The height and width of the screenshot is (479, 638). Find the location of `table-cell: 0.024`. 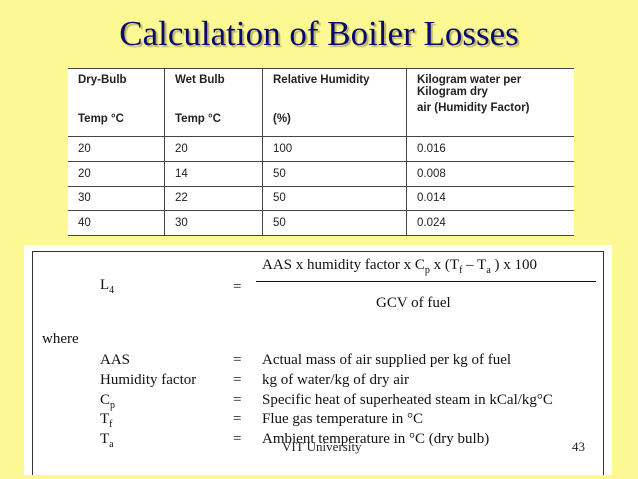

table-cell: 0.024 is located at coordinates (490, 223).